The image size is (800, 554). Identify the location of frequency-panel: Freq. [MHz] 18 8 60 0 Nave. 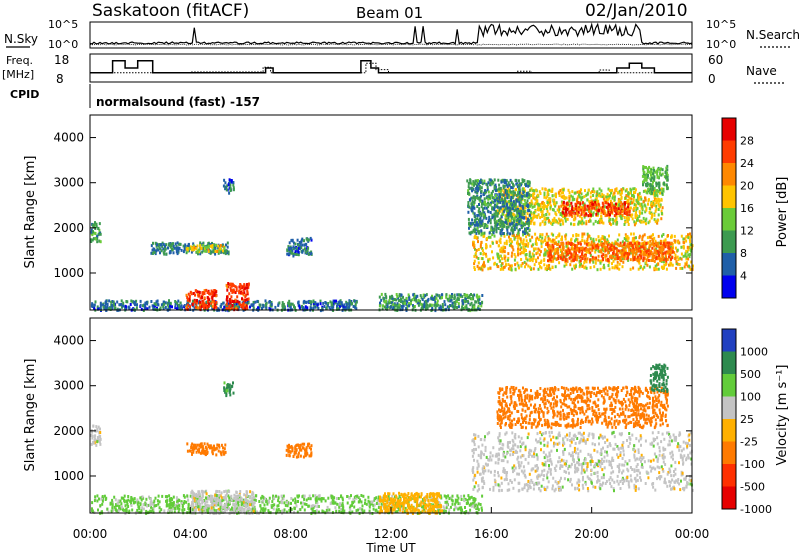
(393, 69).